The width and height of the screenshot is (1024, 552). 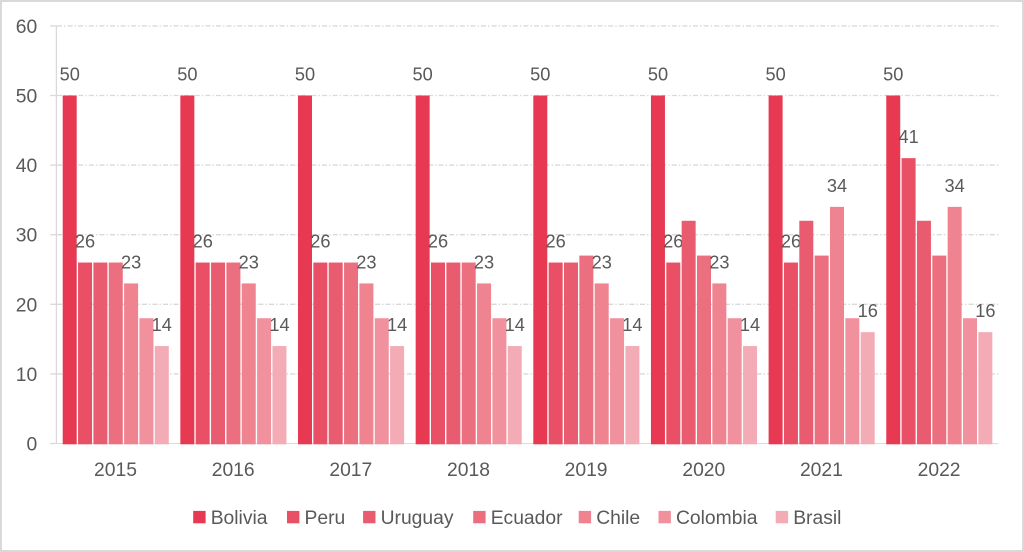 I want to click on svg-text: 40, so click(x=26, y=166).